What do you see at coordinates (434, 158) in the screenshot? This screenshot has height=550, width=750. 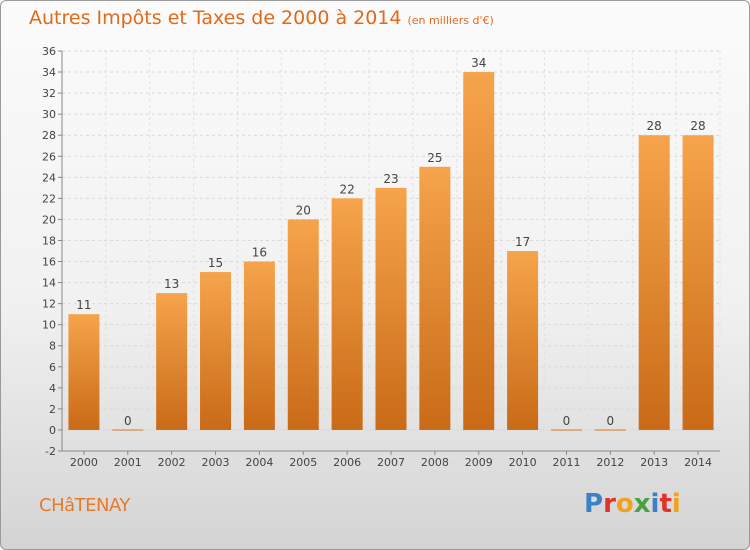 I see `data-label-2008: 25` at bounding box center [434, 158].